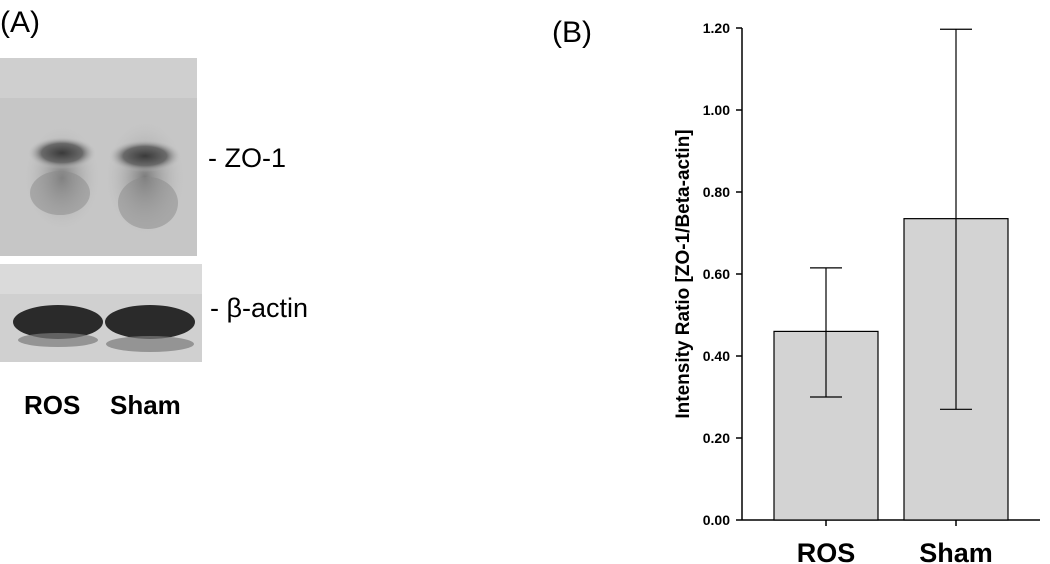 The height and width of the screenshot is (564, 1050). What do you see at coordinates (716, 28) in the screenshot?
I see `y-tick-label: 1.20` at bounding box center [716, 28].